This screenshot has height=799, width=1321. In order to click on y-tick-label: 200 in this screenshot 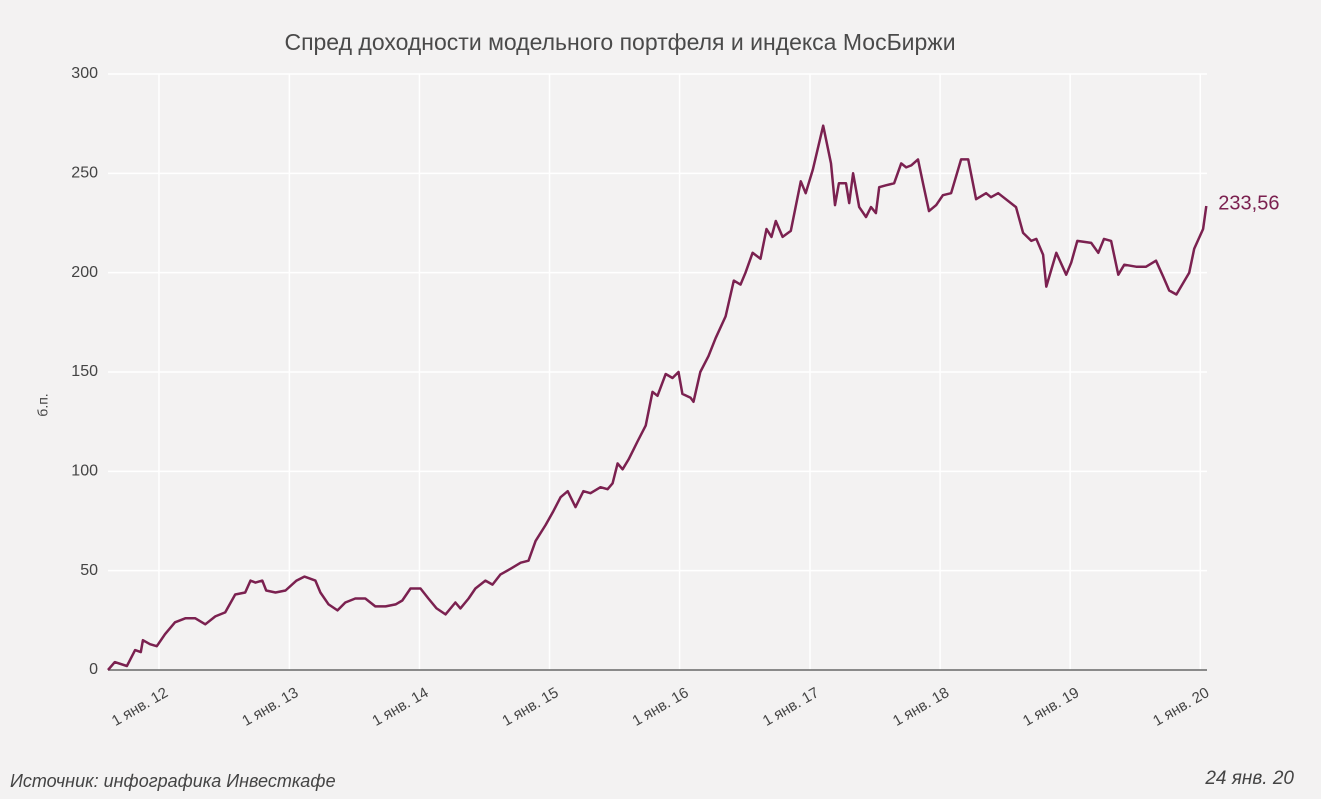, I will do `click(84, 272)`.